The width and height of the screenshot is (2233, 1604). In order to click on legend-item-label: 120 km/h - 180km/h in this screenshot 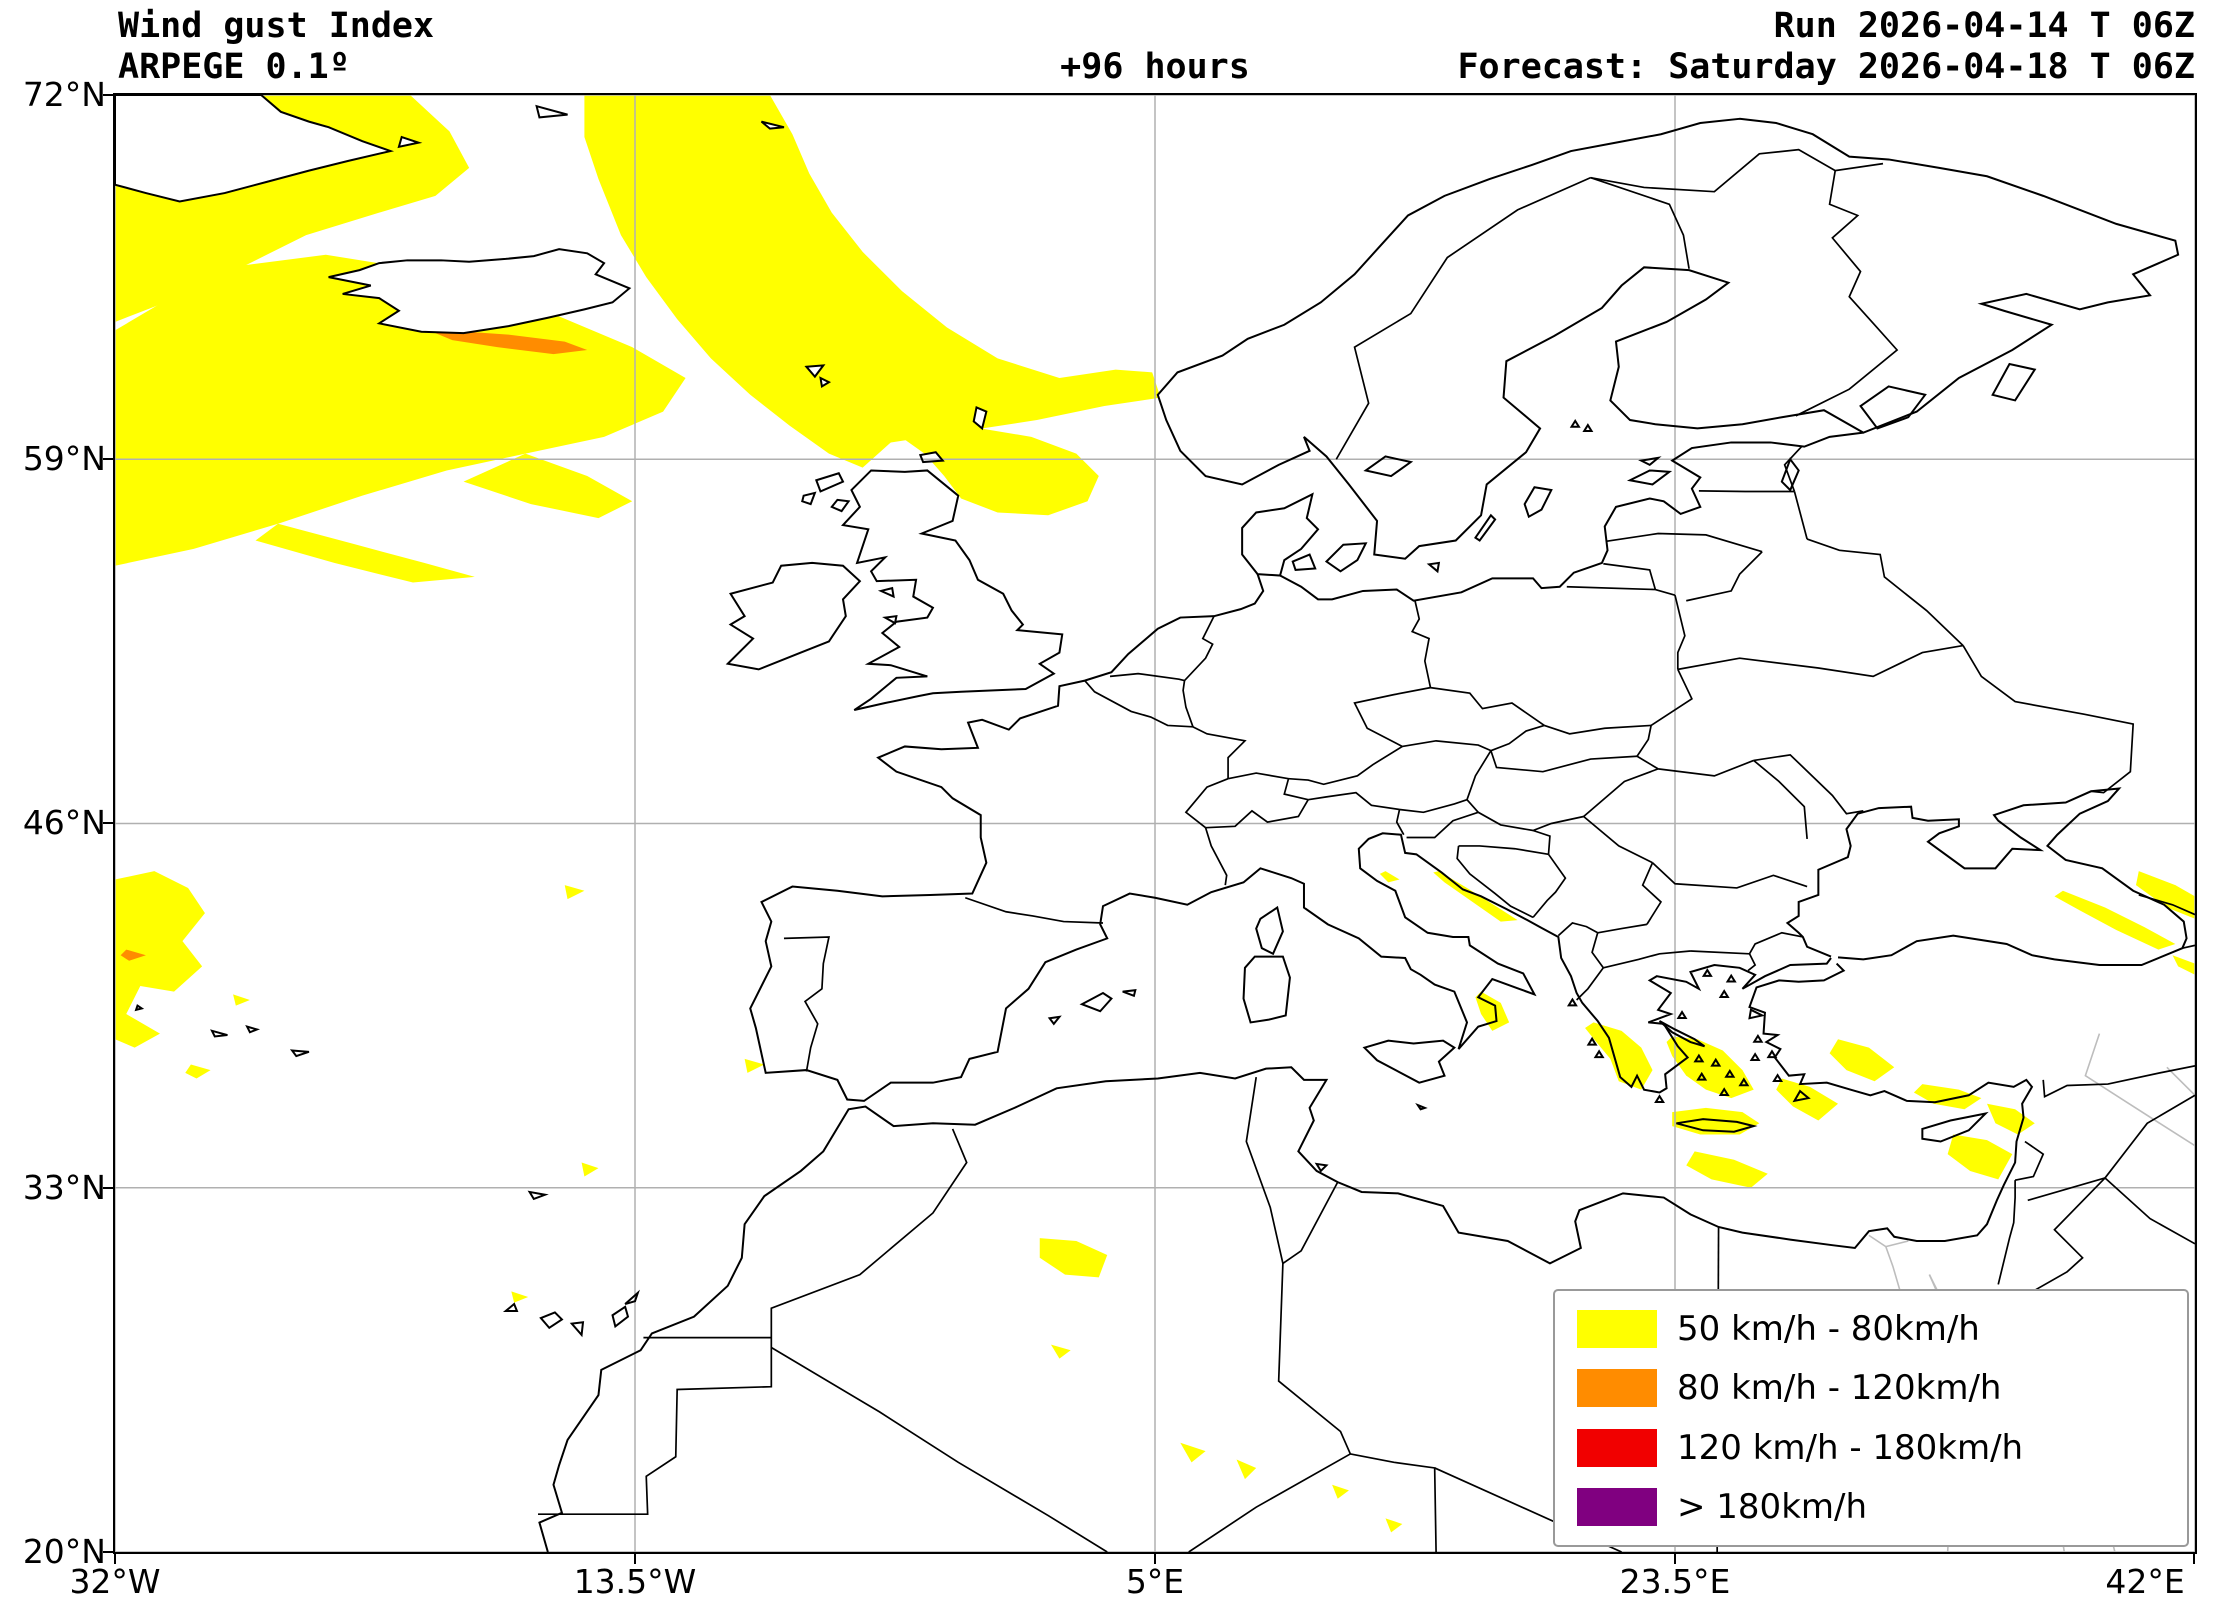, I will do `click(1850, 1447)`.